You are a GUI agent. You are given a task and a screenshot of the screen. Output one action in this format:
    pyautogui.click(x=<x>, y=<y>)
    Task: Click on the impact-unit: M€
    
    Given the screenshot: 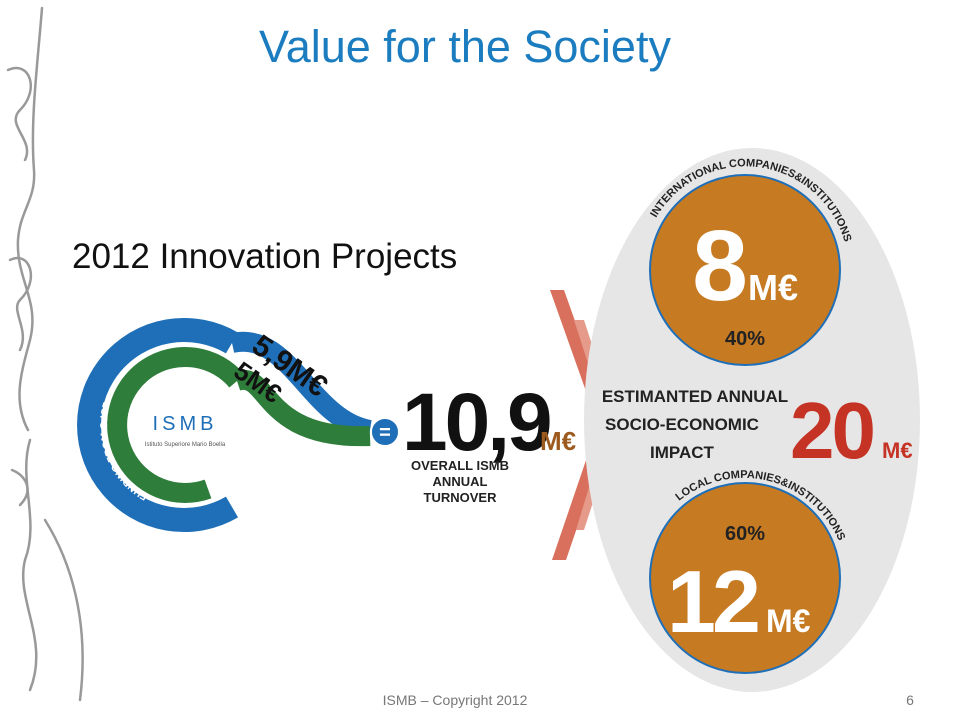 What is the action you would take?
    pyautogui.click(x=897, y=450)
    